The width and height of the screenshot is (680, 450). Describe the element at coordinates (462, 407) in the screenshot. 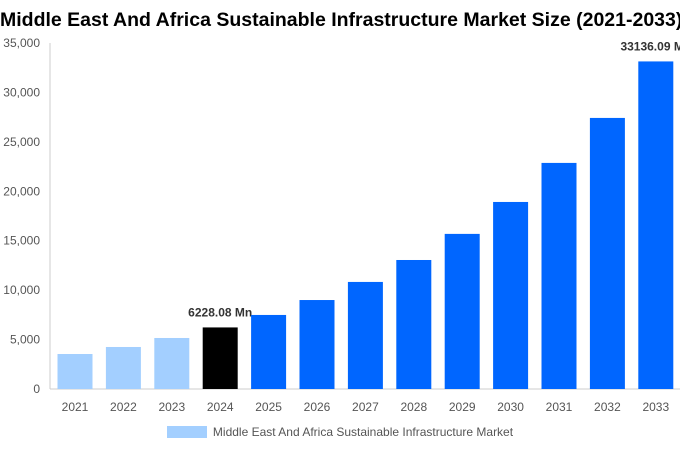

I see `x-tick-label: 2029` at that location.